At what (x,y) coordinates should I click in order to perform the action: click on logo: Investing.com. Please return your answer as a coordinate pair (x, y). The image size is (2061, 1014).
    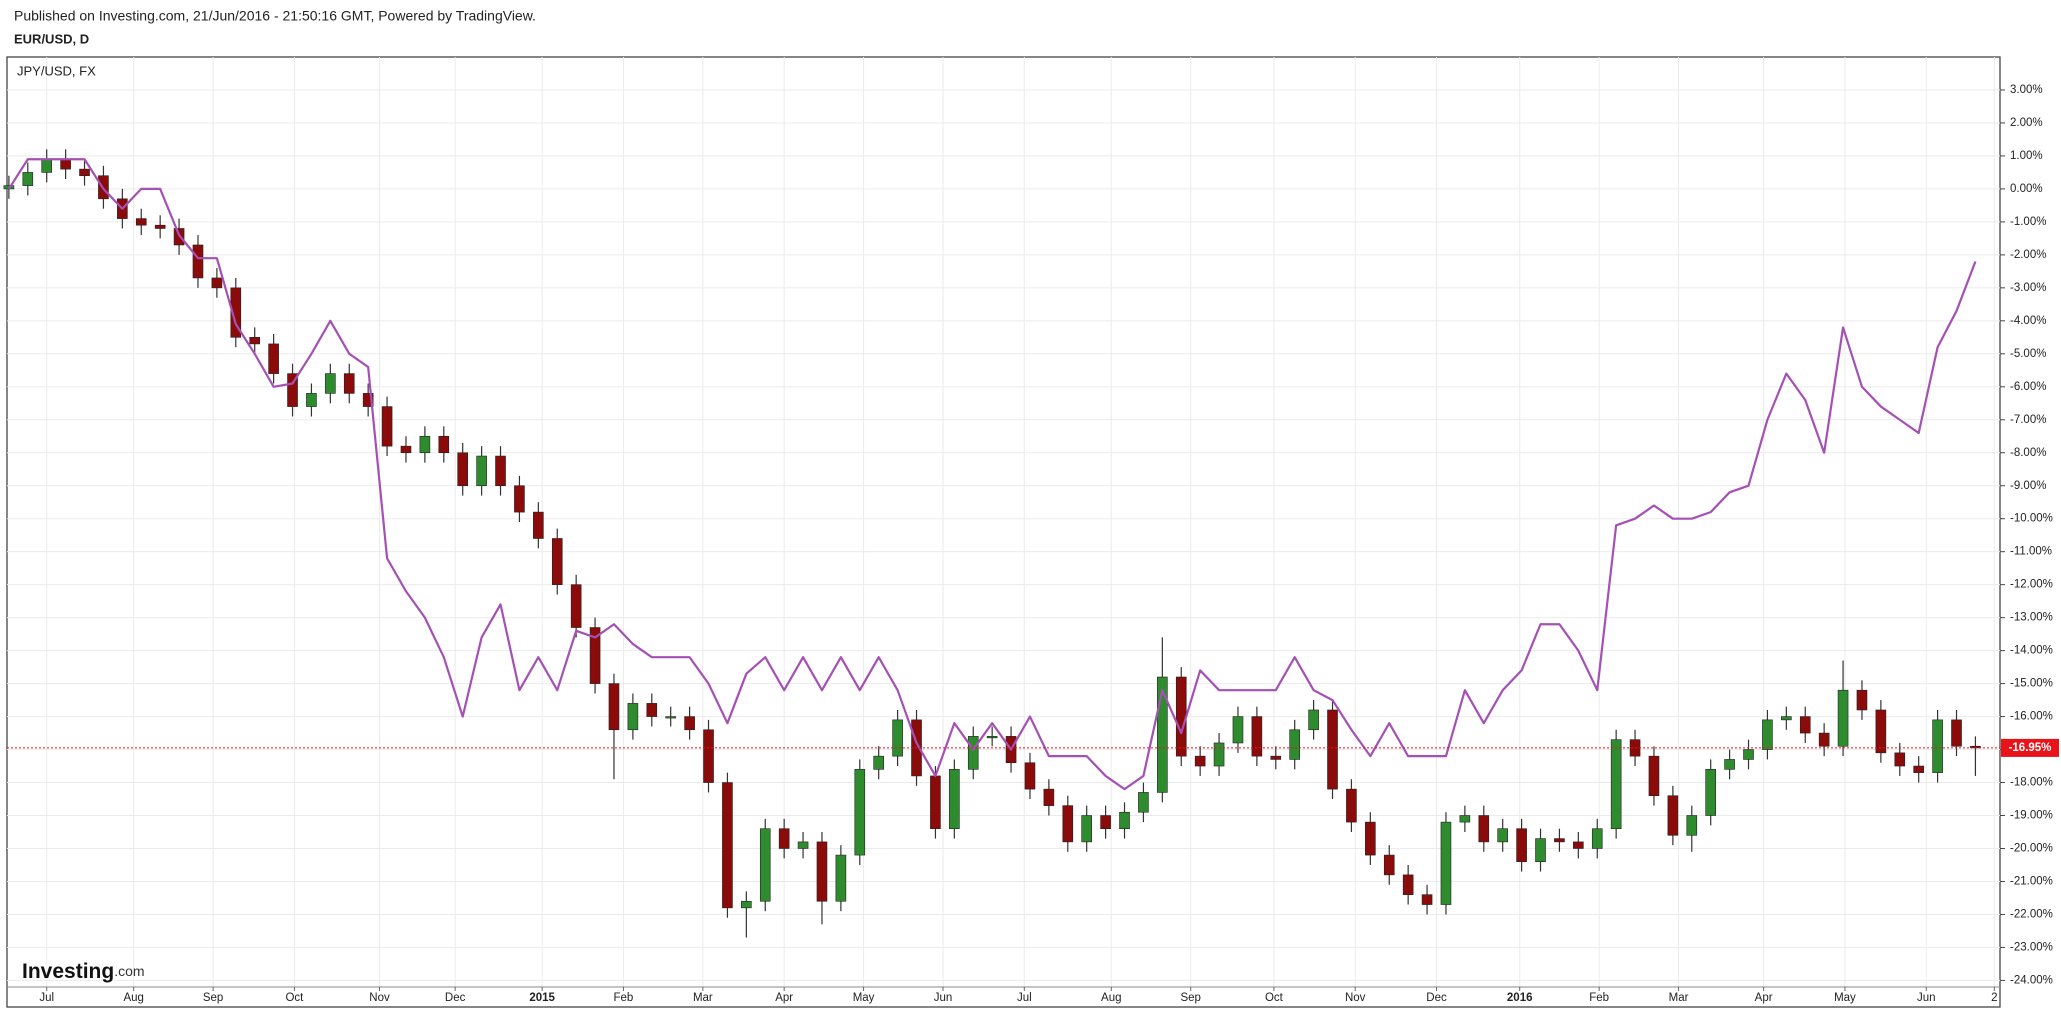
    Looking at the image, I should click on (83, 971).